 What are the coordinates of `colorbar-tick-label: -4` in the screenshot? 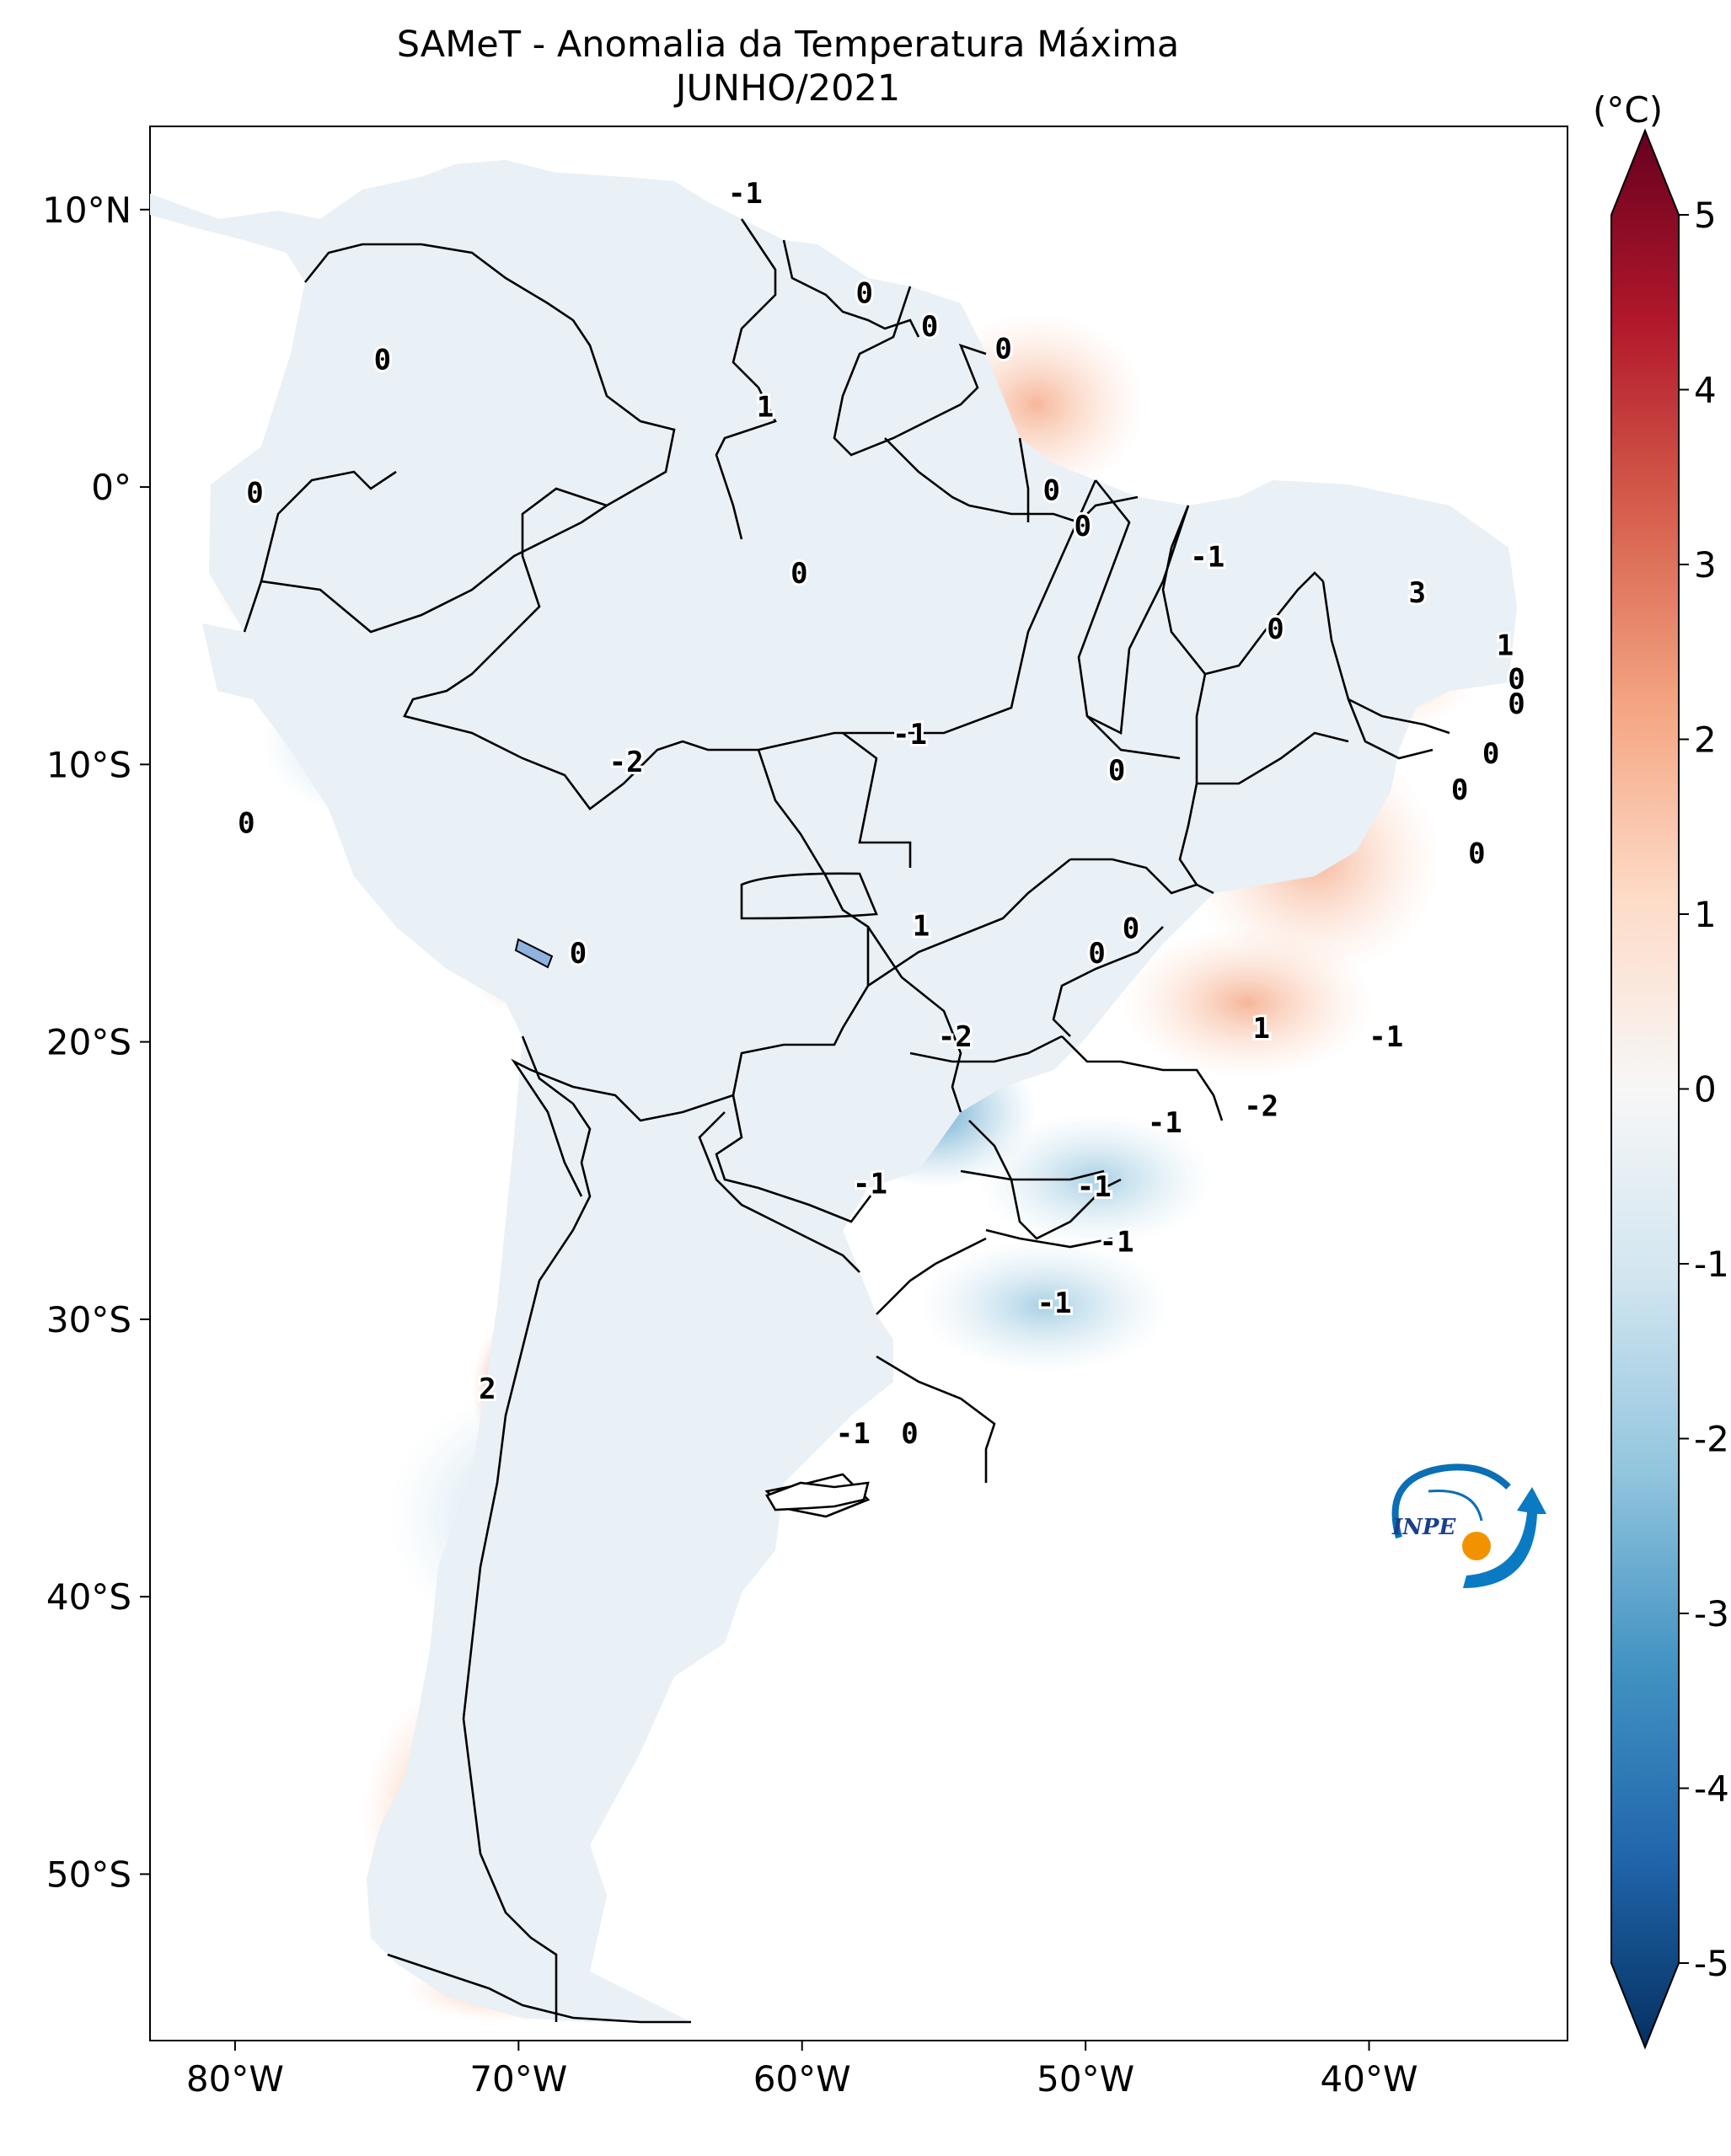 It's located at (1711, 1789).